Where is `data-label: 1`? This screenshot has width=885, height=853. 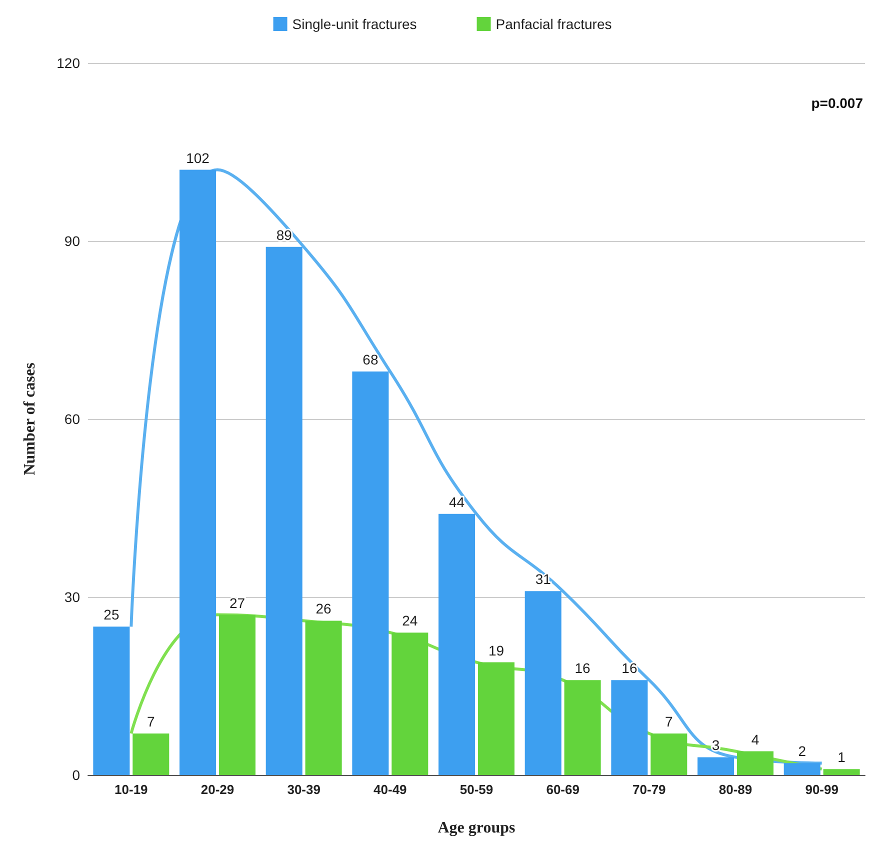 data-label: 1 is located at coordinates (842, 757).